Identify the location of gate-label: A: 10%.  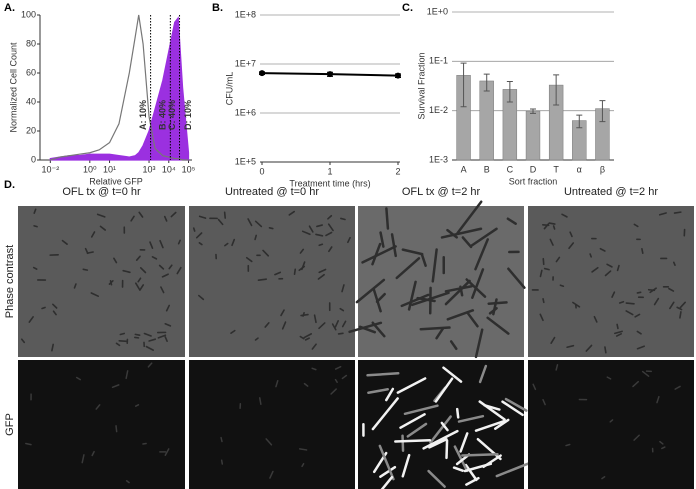
(143, 115).